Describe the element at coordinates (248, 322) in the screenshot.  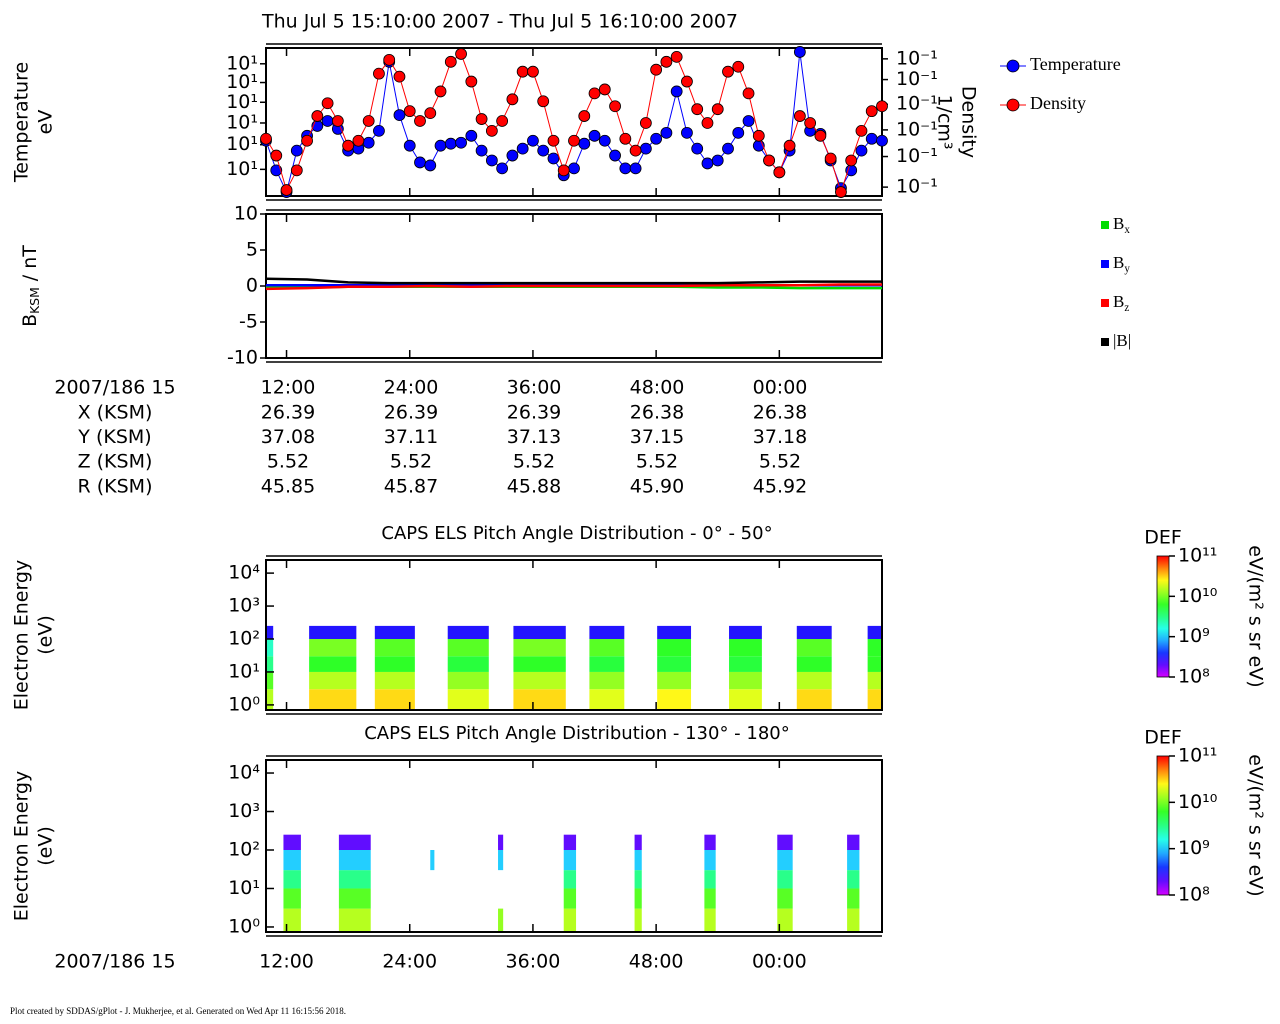
I see `y-tick-label: -5` at that location.